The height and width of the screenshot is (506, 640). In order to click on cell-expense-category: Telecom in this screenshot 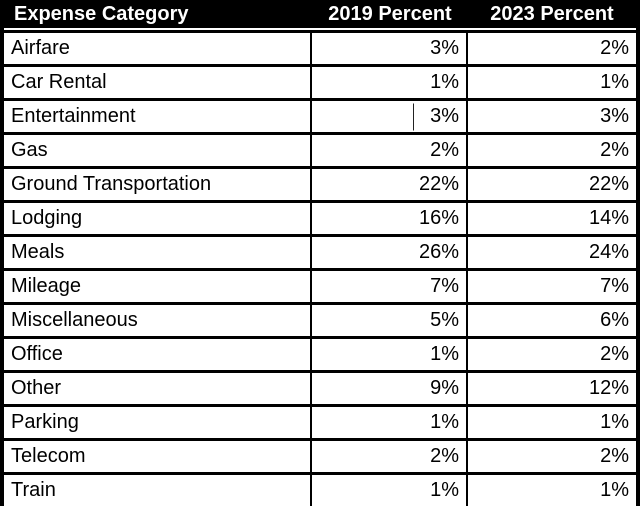, I will do `click(158, 455)`.